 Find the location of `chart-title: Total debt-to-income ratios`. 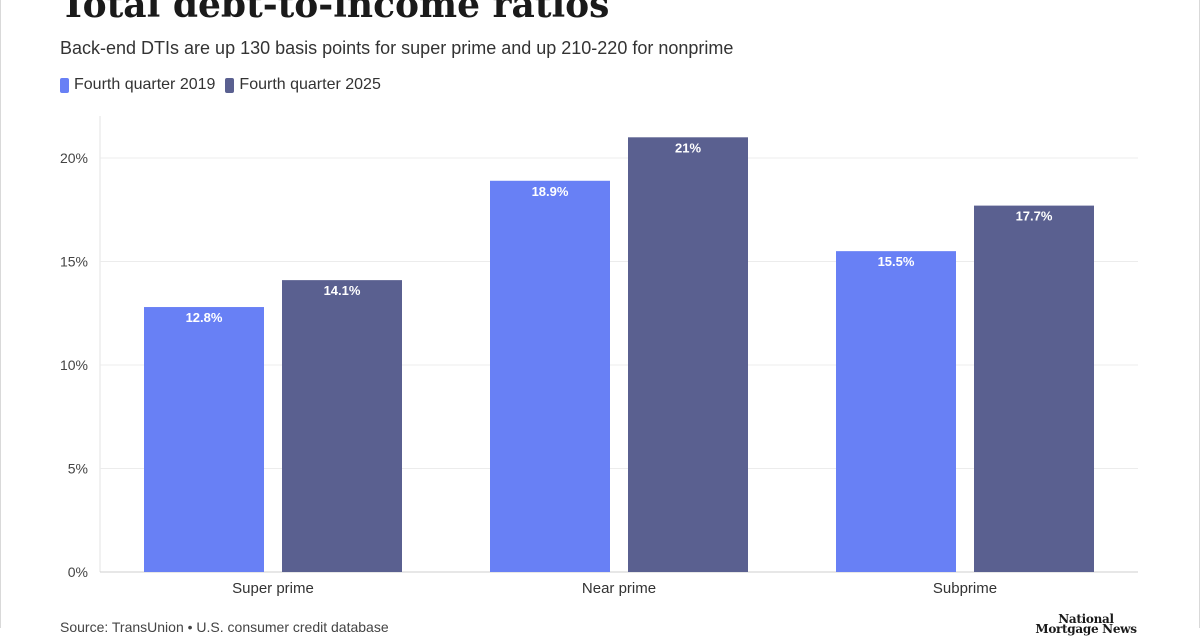

chart-title: Total debt-to-income ratios is located at coordinates (335, 13).